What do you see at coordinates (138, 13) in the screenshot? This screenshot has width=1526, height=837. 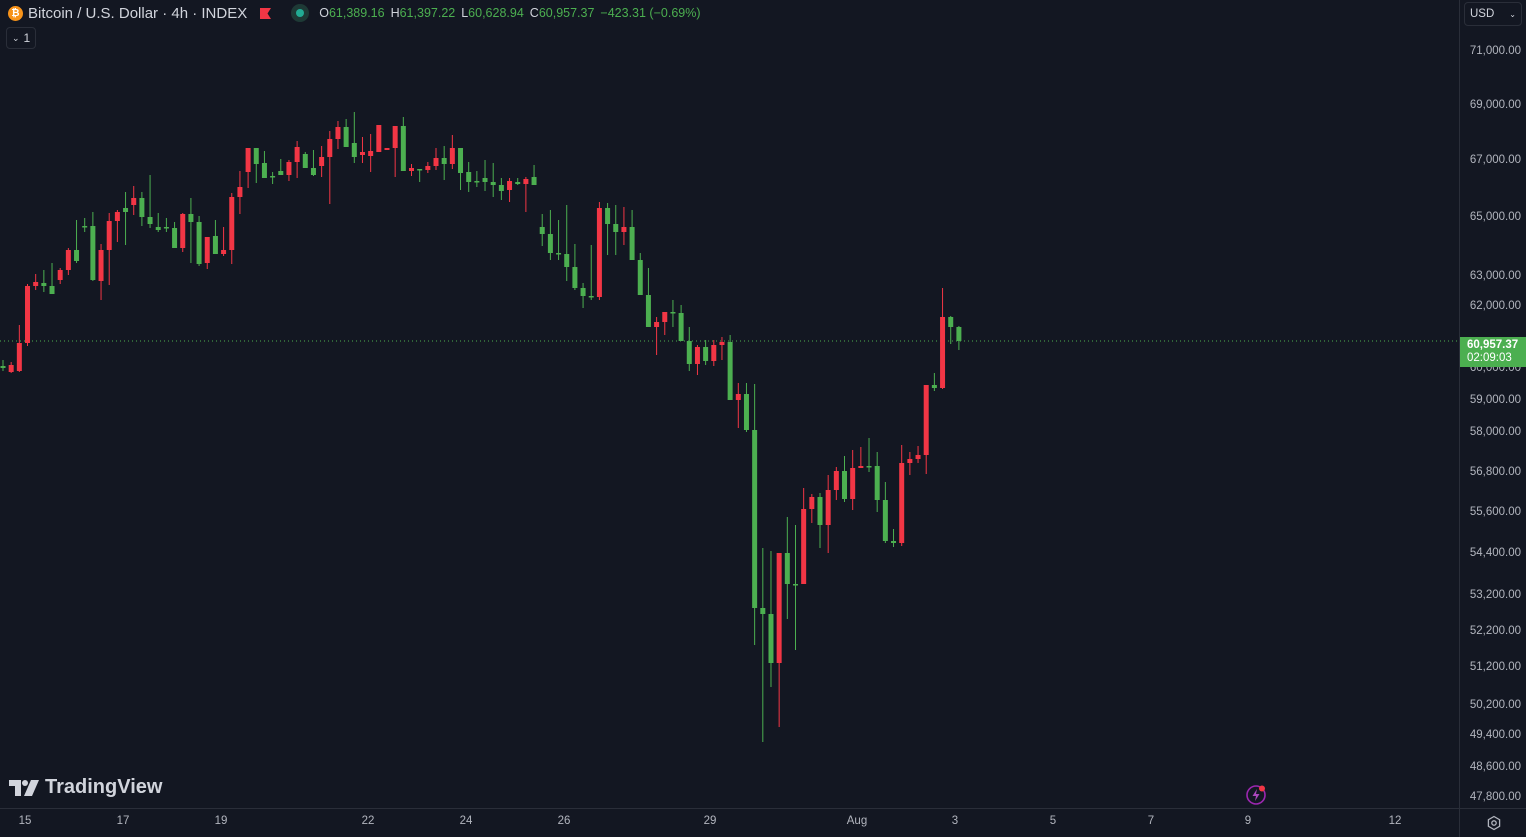 I see `symbol-title: Bitcoin / U.S. Dollar · 4h · INDEX` at bounding box center [138, 13].